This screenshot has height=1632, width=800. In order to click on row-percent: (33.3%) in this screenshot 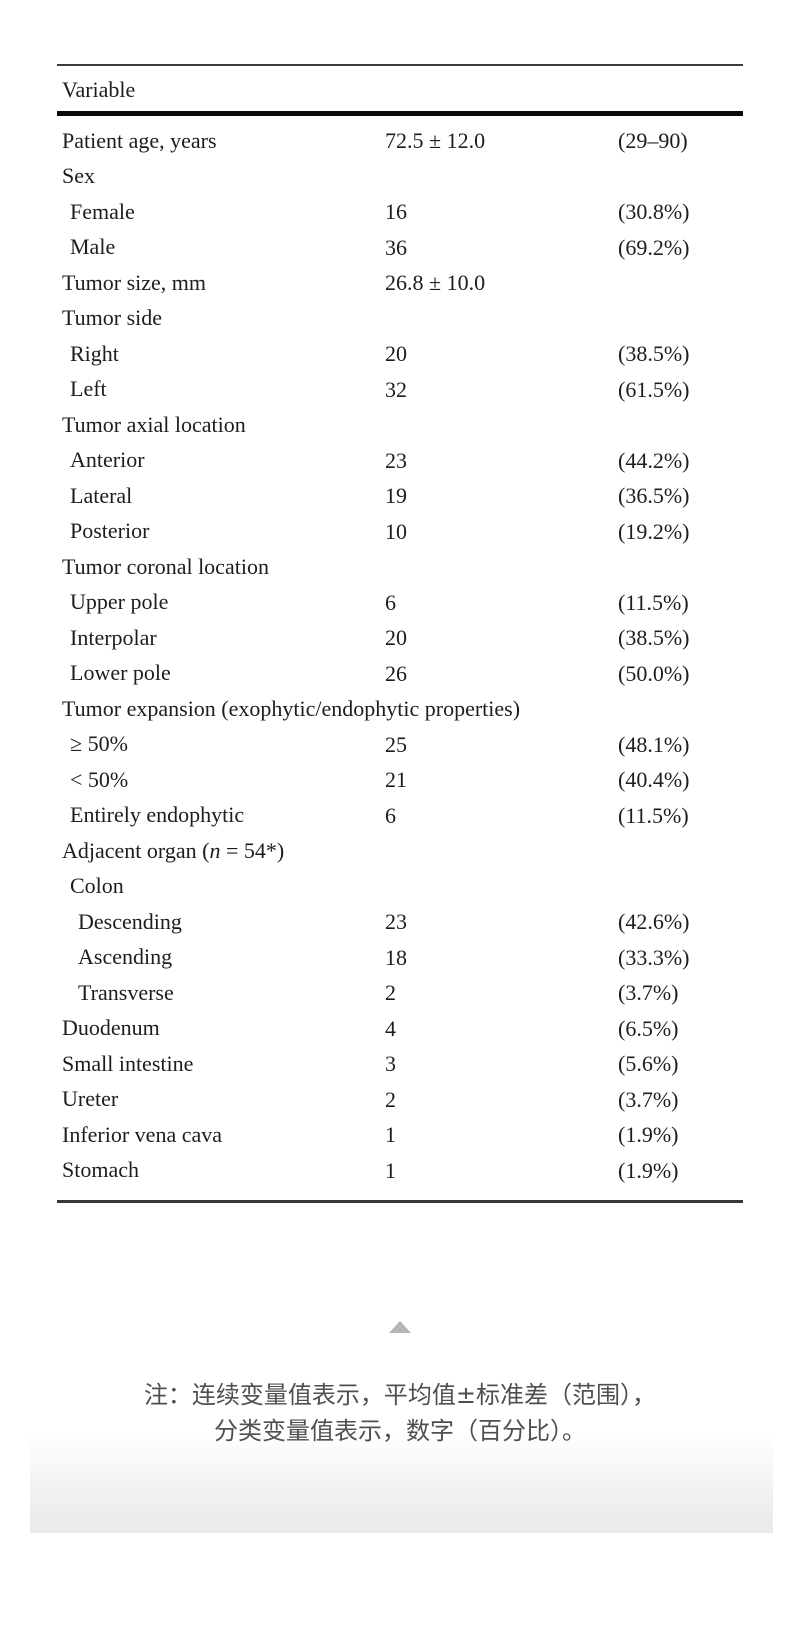, I will do `click(654, 957)`.